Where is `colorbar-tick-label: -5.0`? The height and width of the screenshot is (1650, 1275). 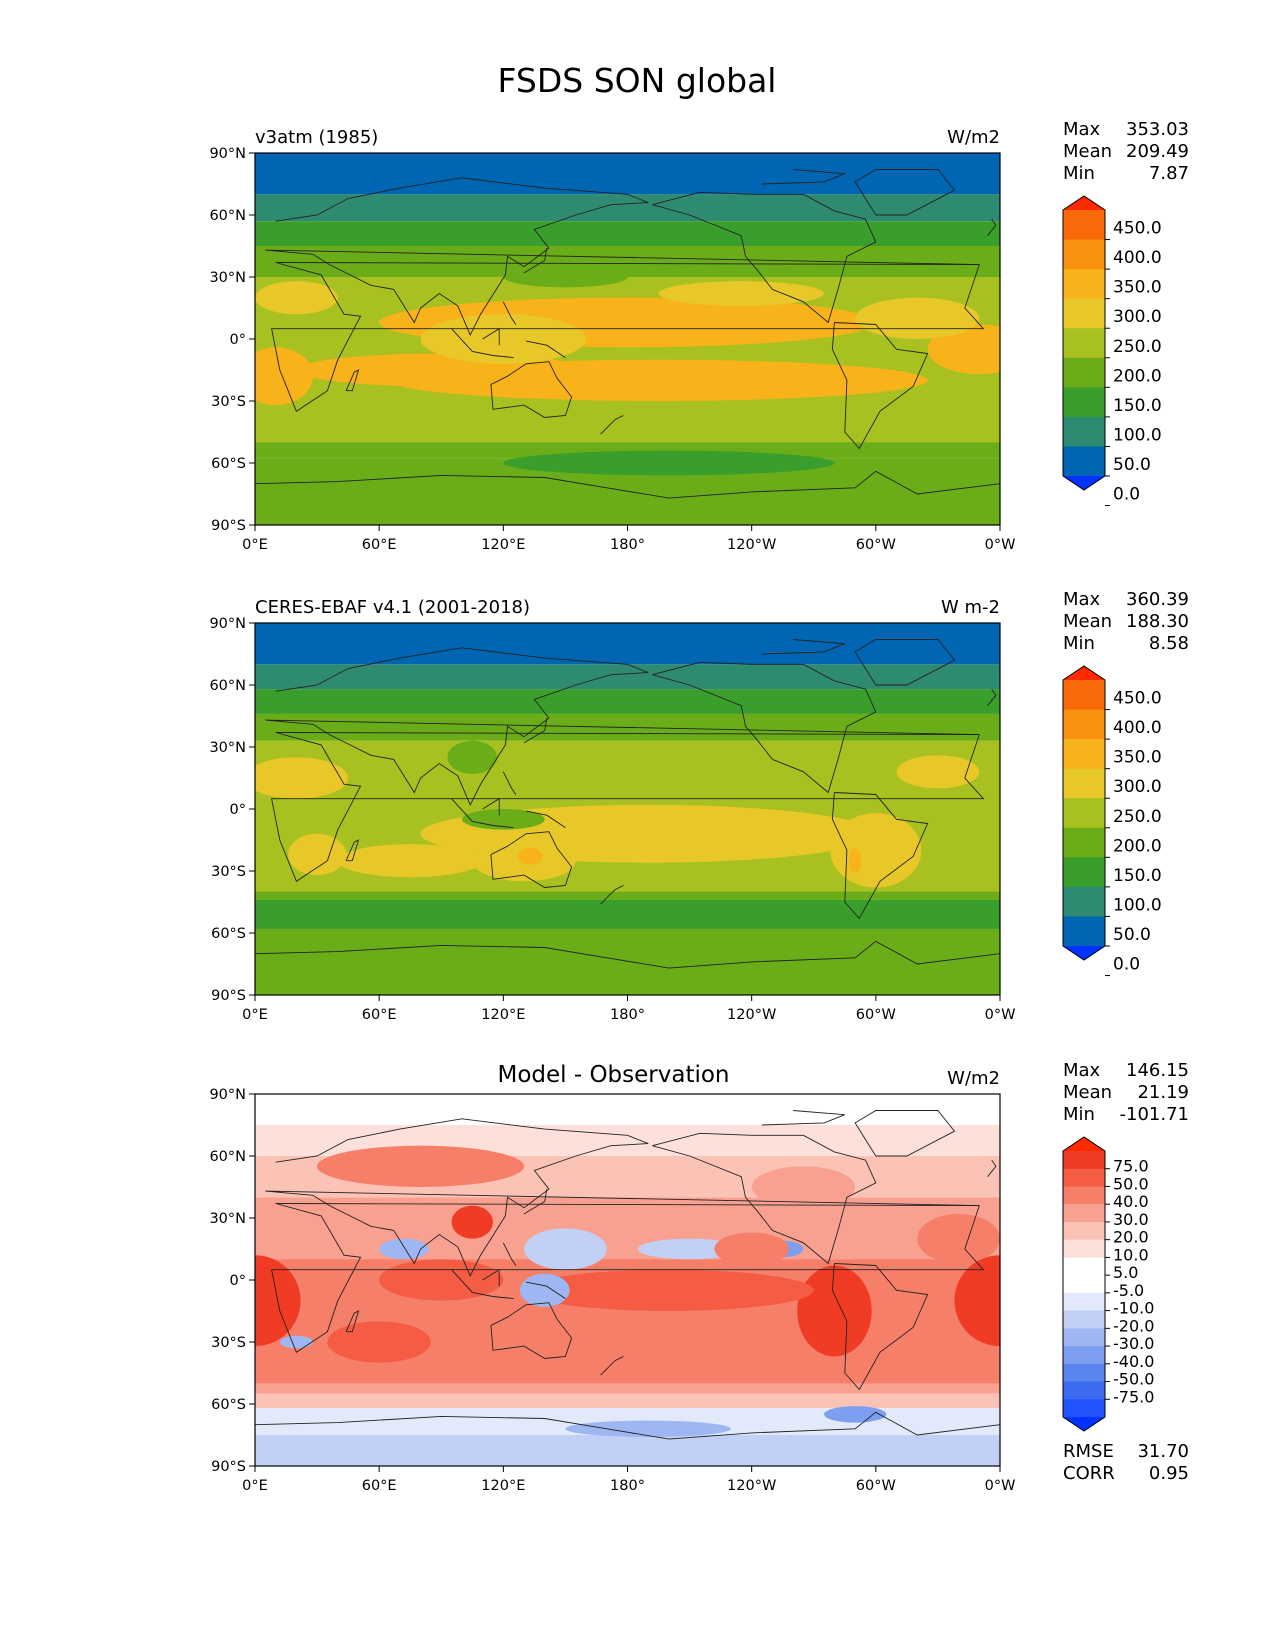 colorbar-tick-label: -5.0 is located at coordinates (1128, 1290).